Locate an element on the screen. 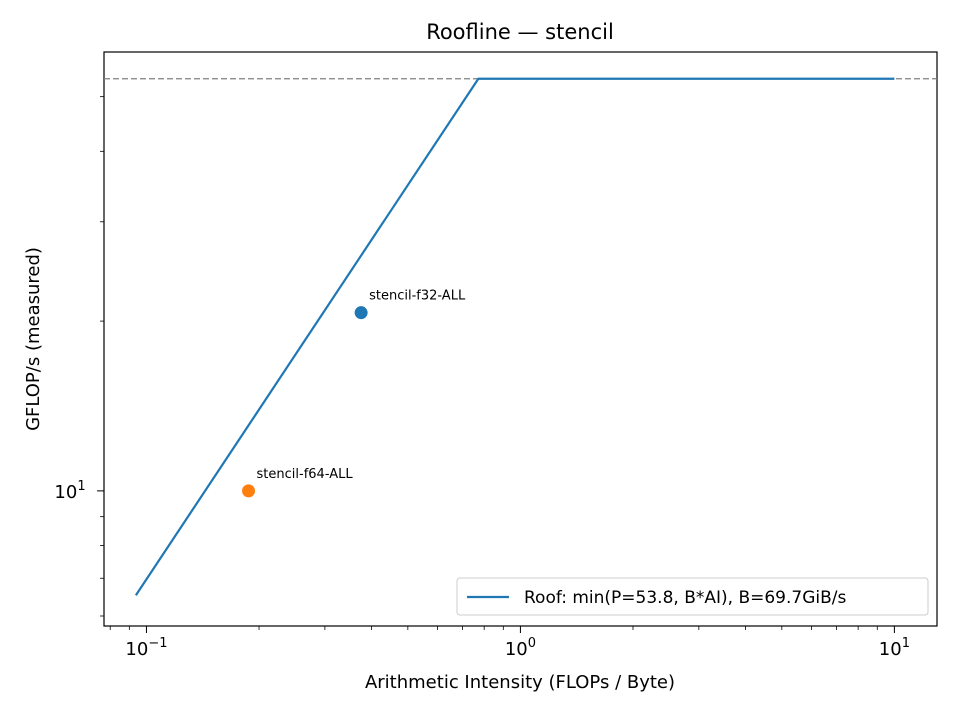 Image resolution: width=960 pixels, height=720 pixels. y-tick-label: 101 is located at coordinates (69, 491).